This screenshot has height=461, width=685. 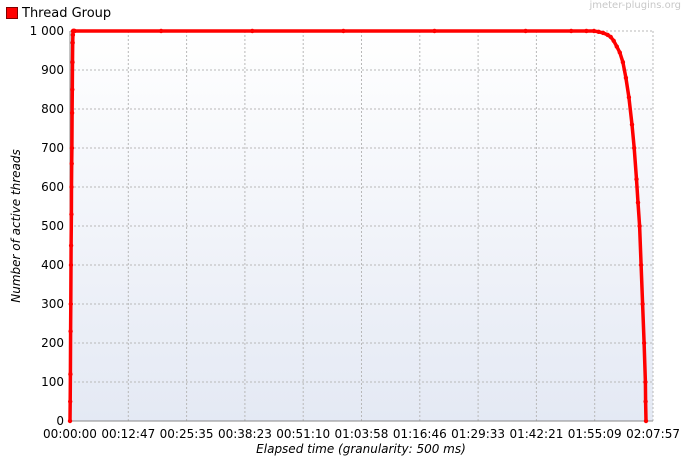 I want to click on x-axis-label: Elapsed time (granularity: 500 ms), so click(x=361, y=449).